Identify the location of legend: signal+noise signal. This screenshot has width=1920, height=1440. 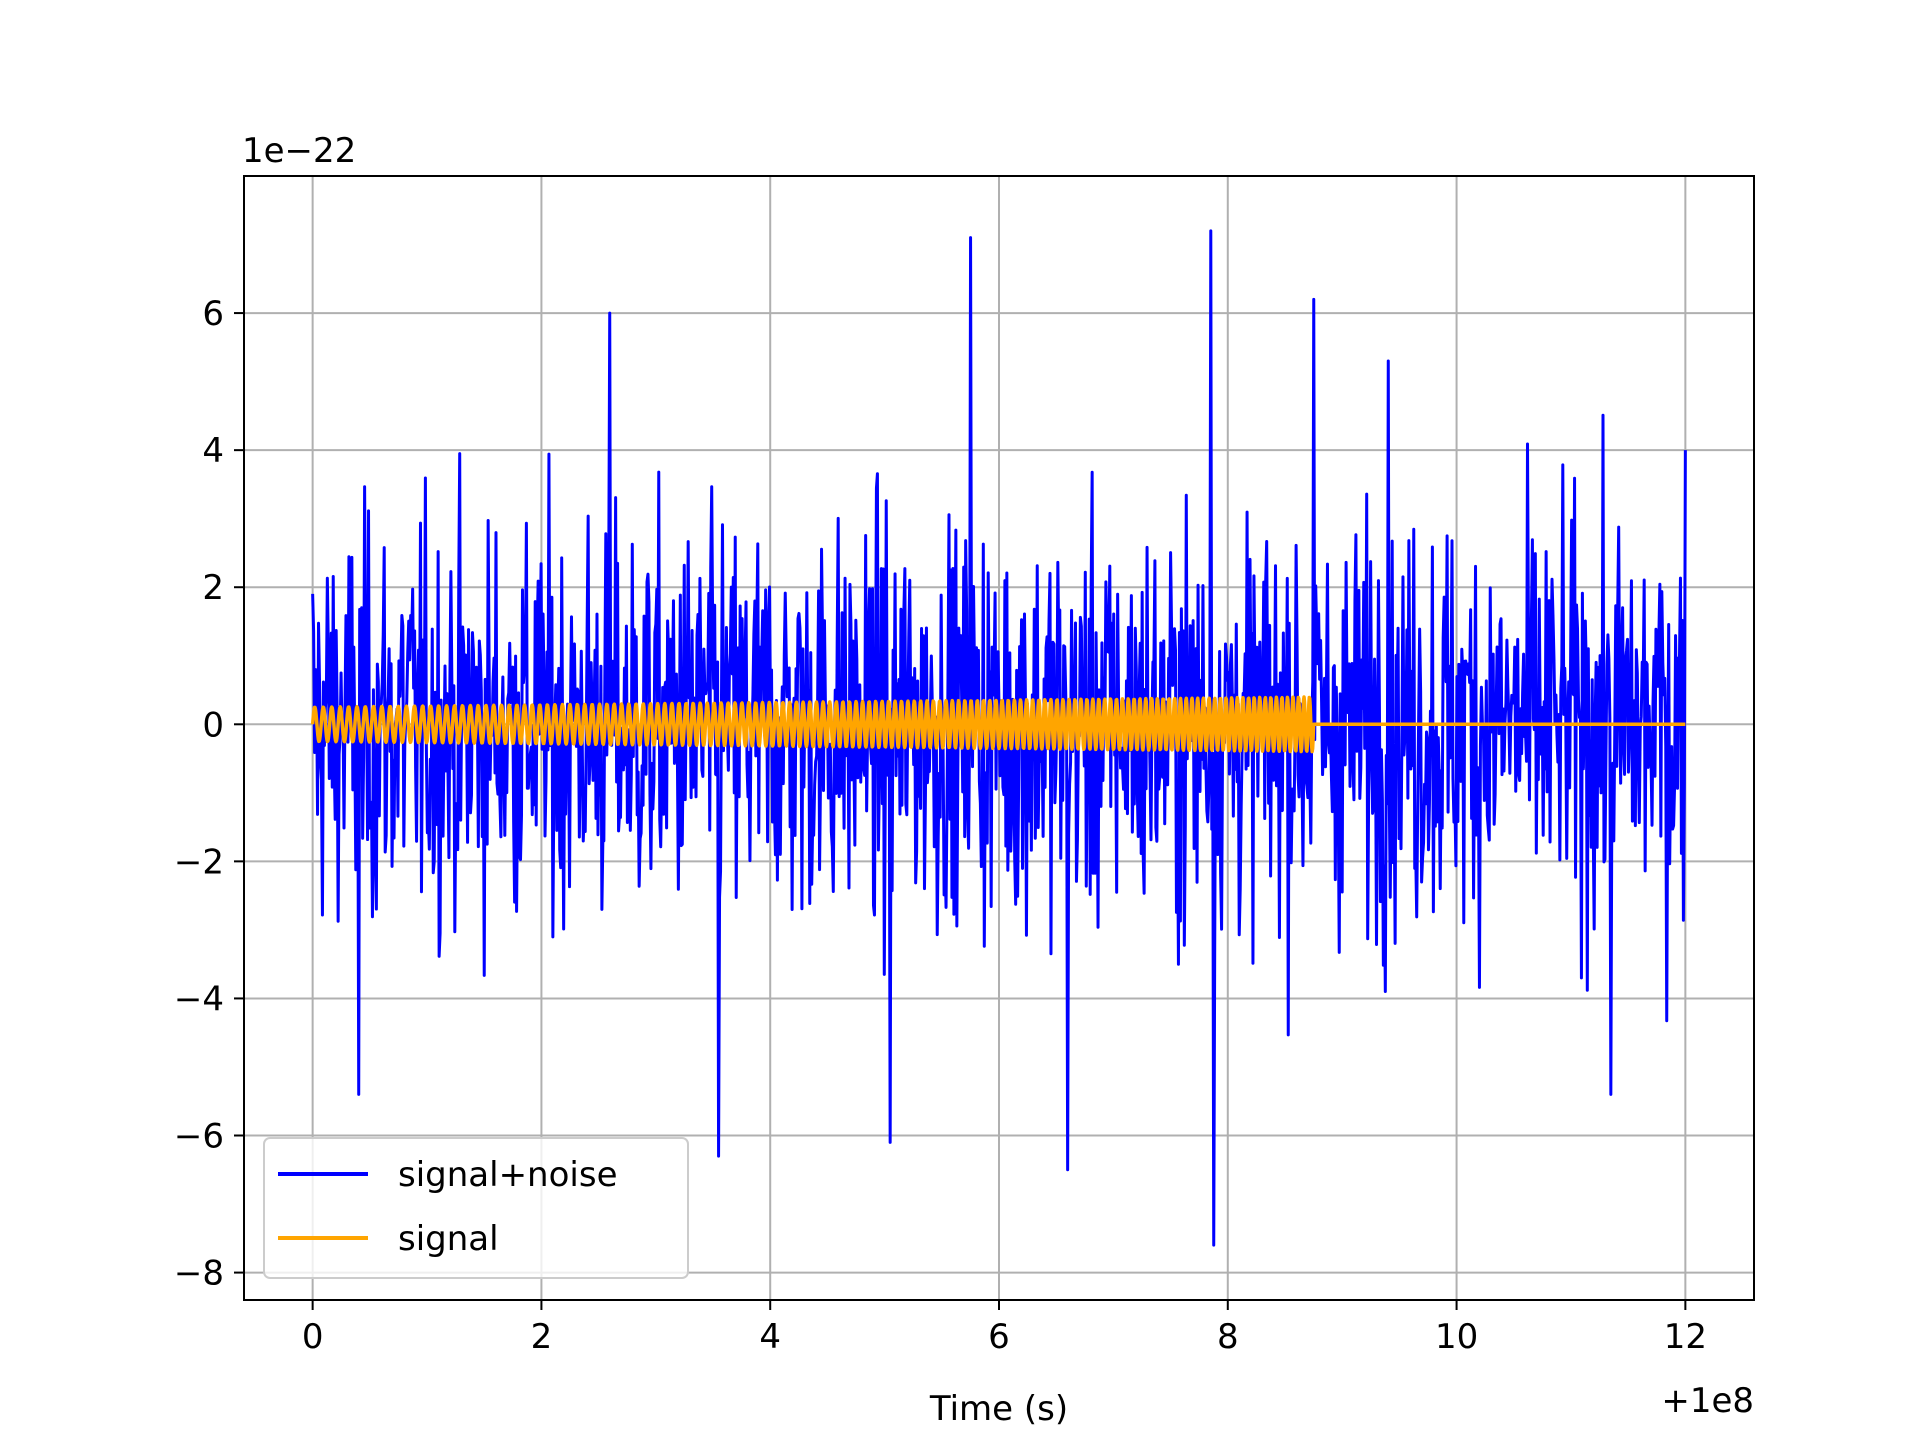
(476, 1208).